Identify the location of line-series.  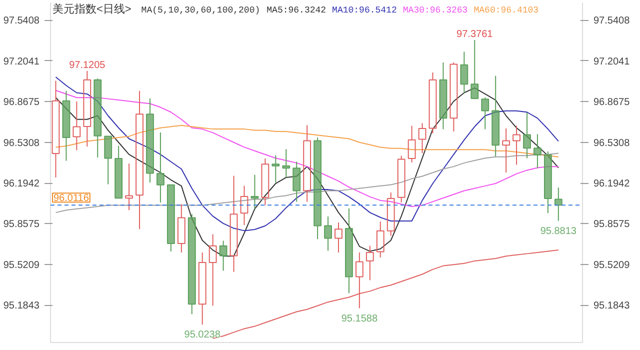
(307, 141).